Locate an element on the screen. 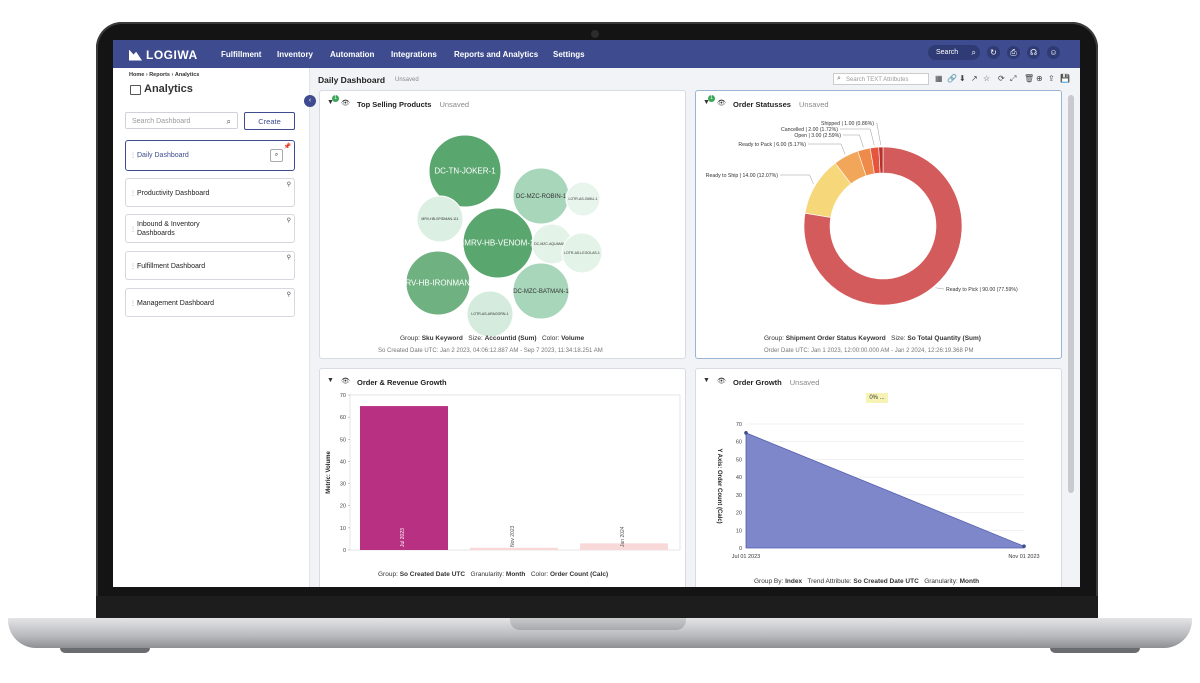  expand-icon: ⤢ is located at coordinates (1013, 78).